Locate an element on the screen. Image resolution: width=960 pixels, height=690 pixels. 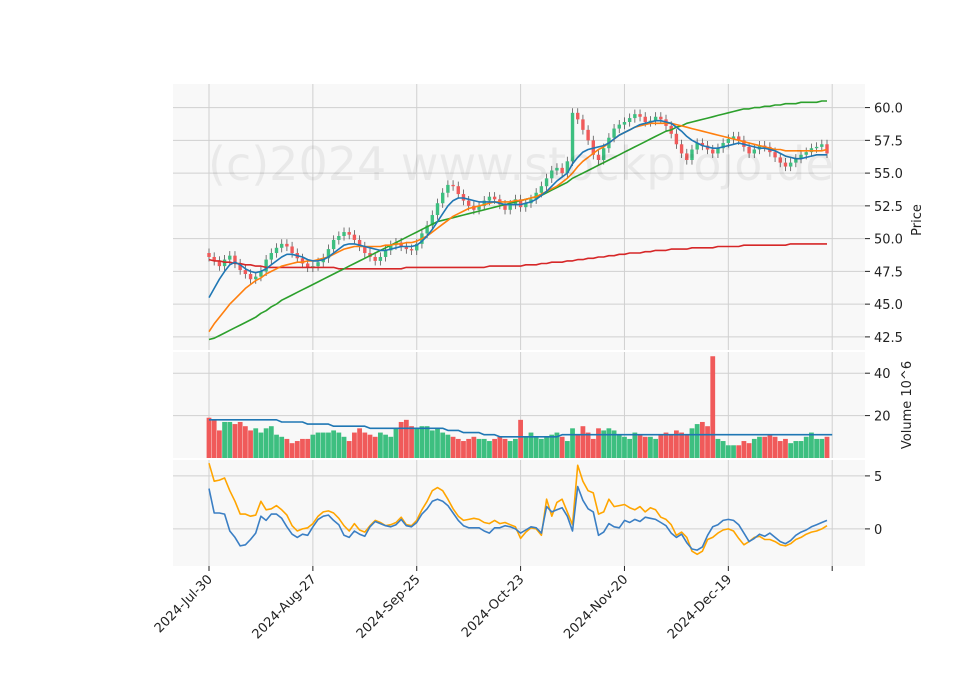
price-ytick-label: 42.5 is located at coordinates (888, 338).